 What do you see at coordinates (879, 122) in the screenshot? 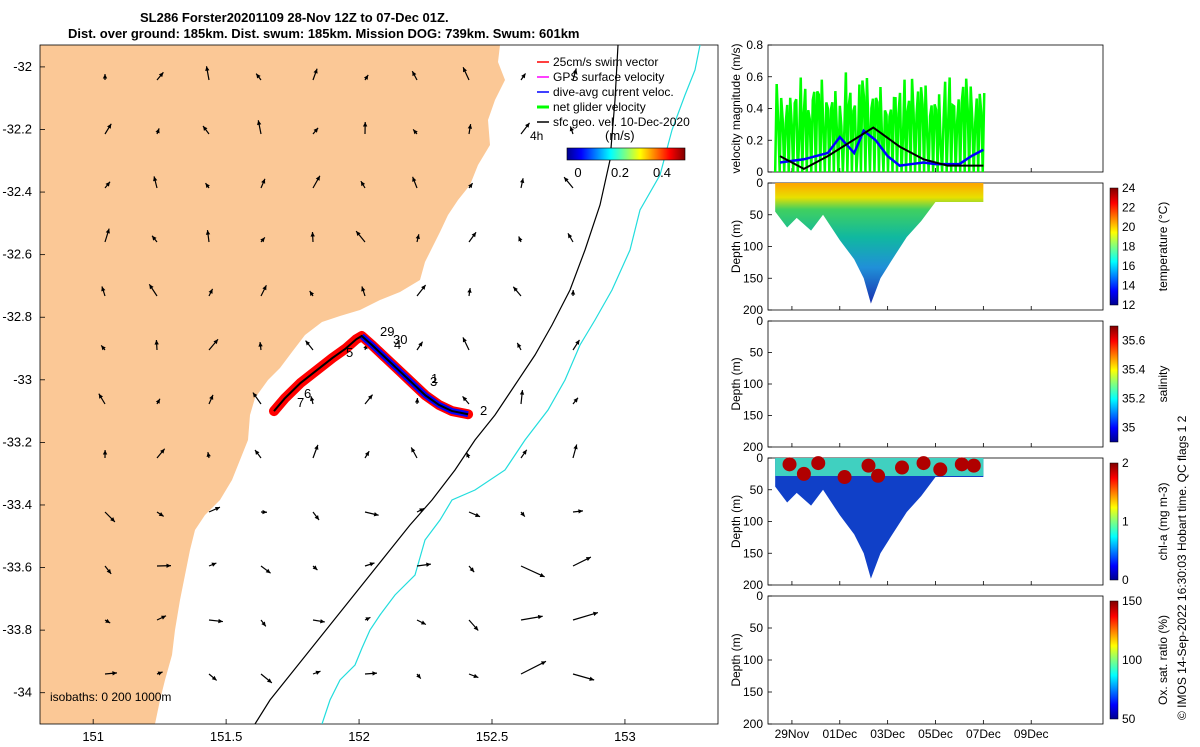
I see `series-net-glider-velocity` at bounding box center [879, 122].